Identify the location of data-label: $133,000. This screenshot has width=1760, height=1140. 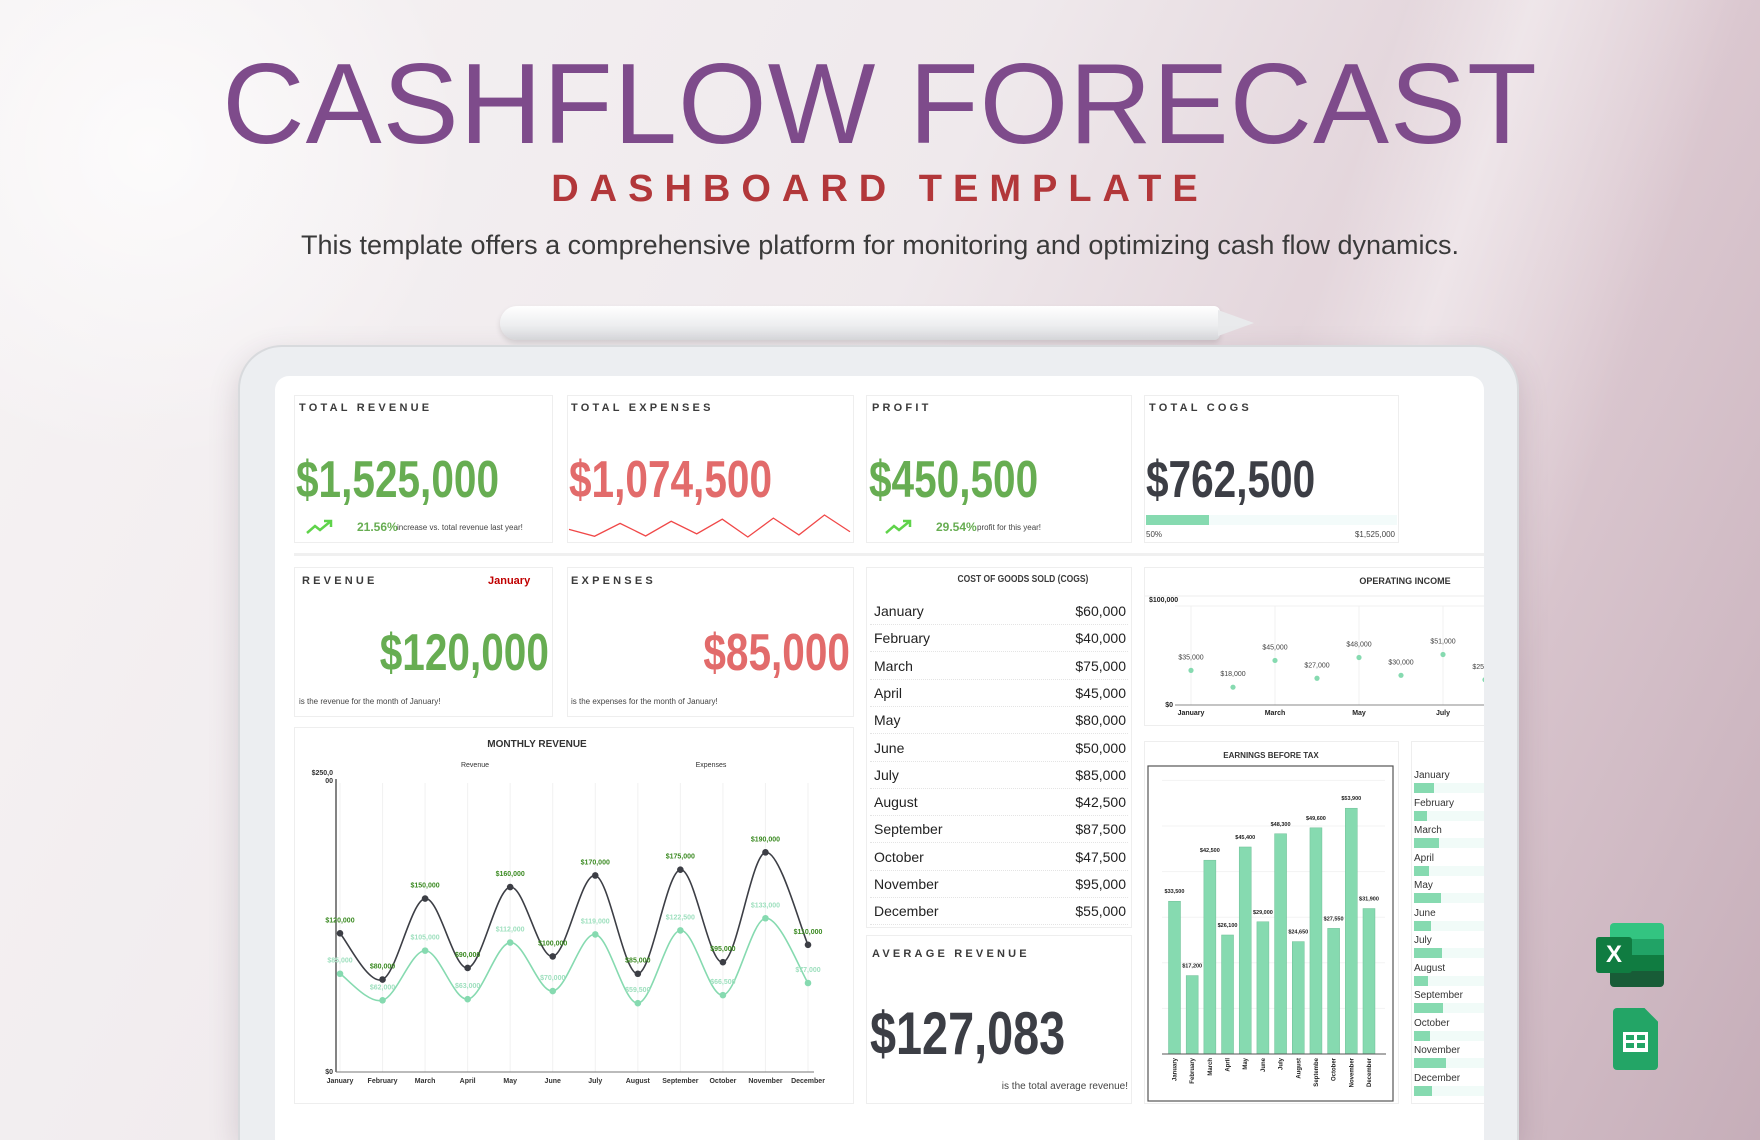
(765, 905).